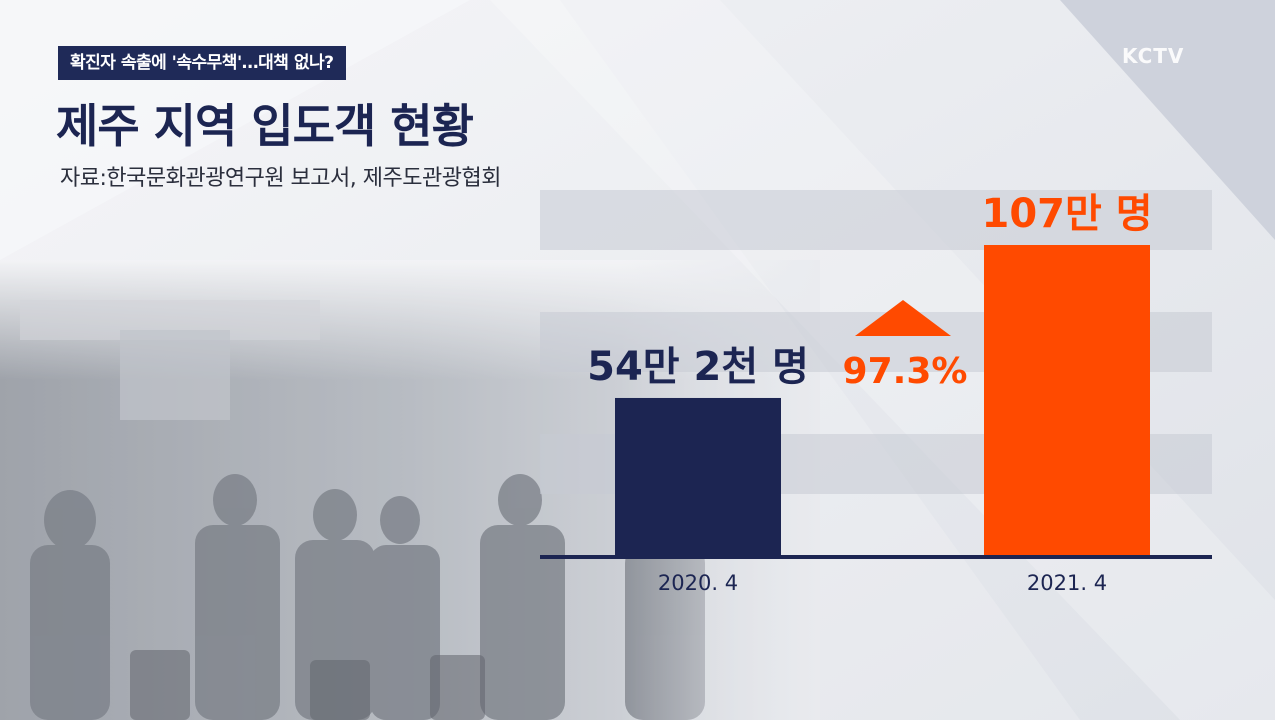 Image resolution: width=1275 pixels, height=720 pixels. What do you see at coordinates (1067, 583) in the screenshot?
I see `x-tick-label-2: 2021. 4` at bounding box center [1067, 583].